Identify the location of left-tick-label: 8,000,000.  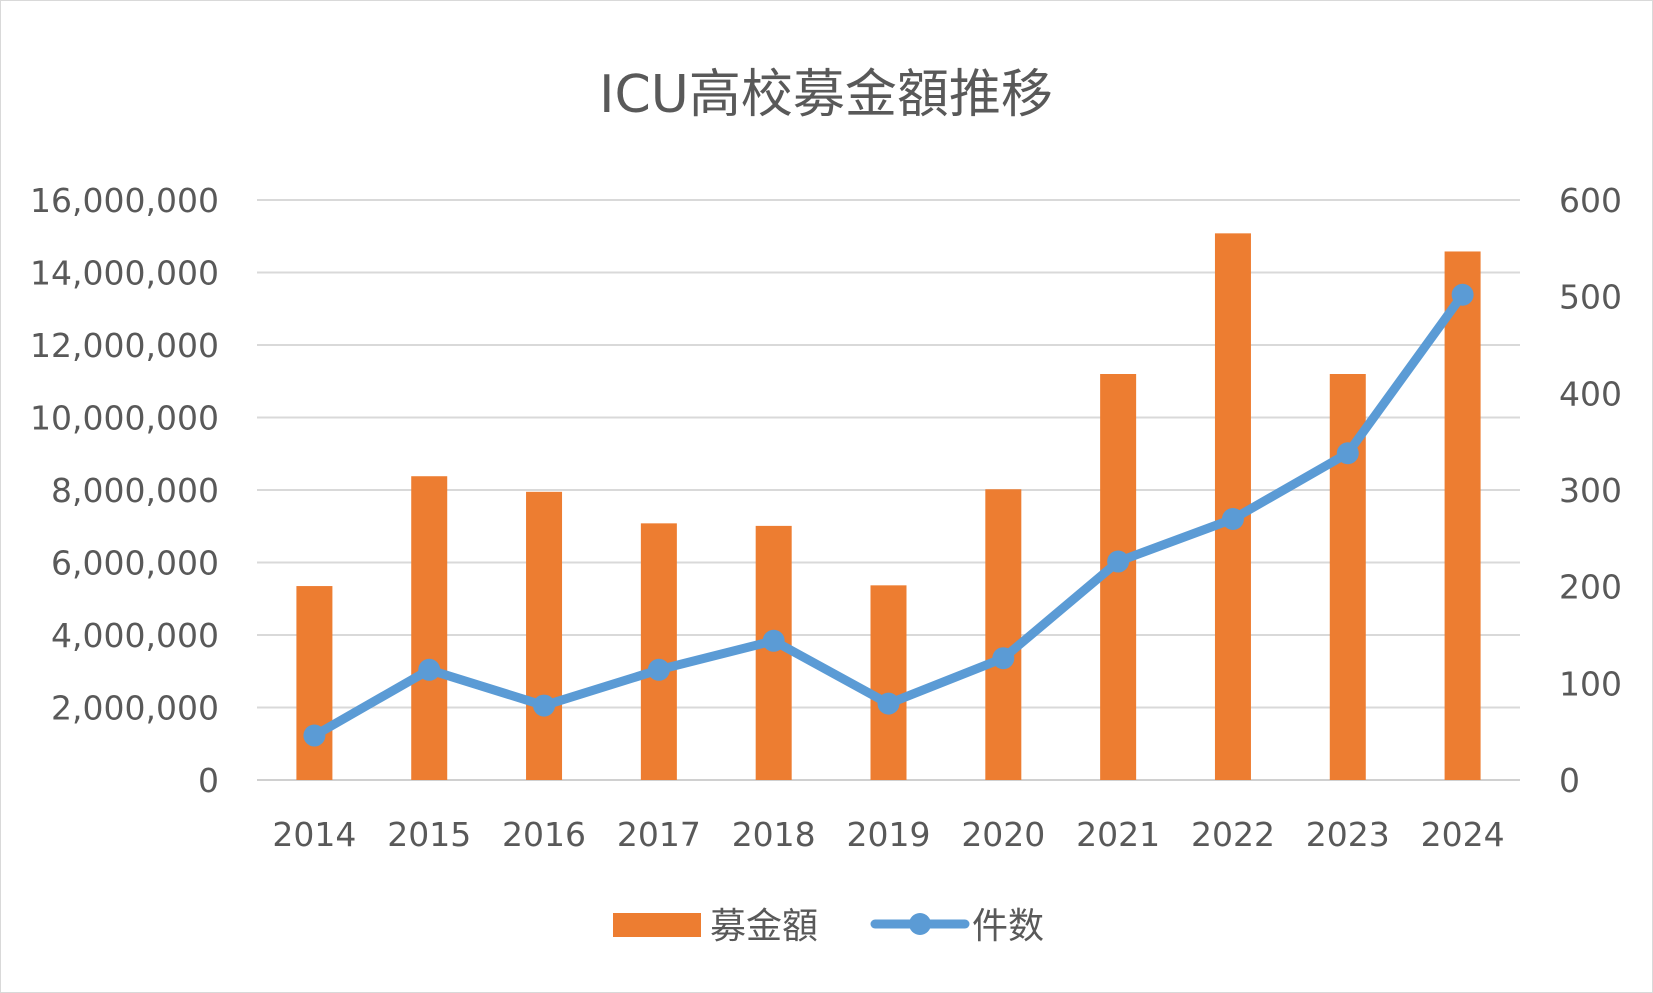
(135, 490).